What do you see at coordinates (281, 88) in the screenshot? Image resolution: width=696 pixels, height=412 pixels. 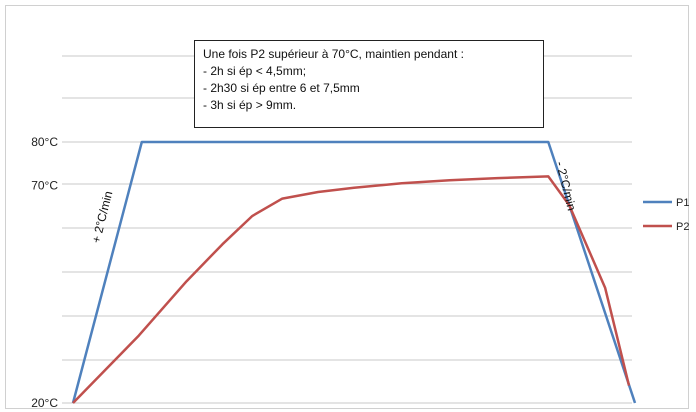 I see `note-line-3: - 2h30 si ép entre 6 et 7,5mm` at bounding box center [281, 88].